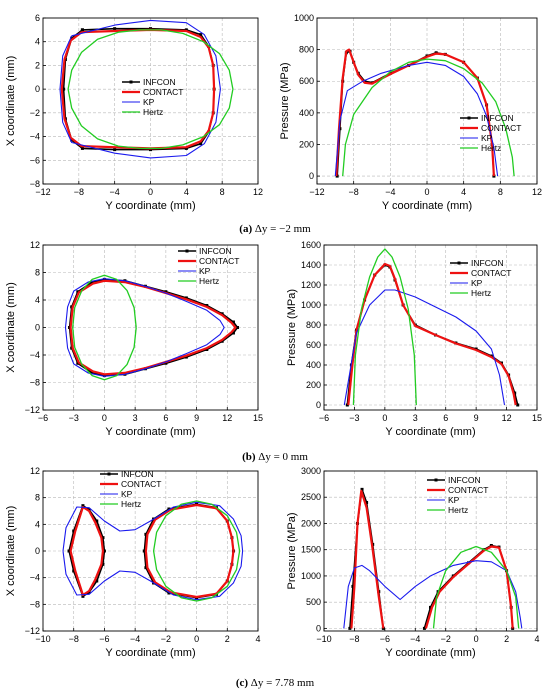 The height and width of the screenshot is (694, 550). What do you see at coordinates (222, 192) in the screenshot?
I see `x-tick-label: 8` at bounding box center [222, 192].